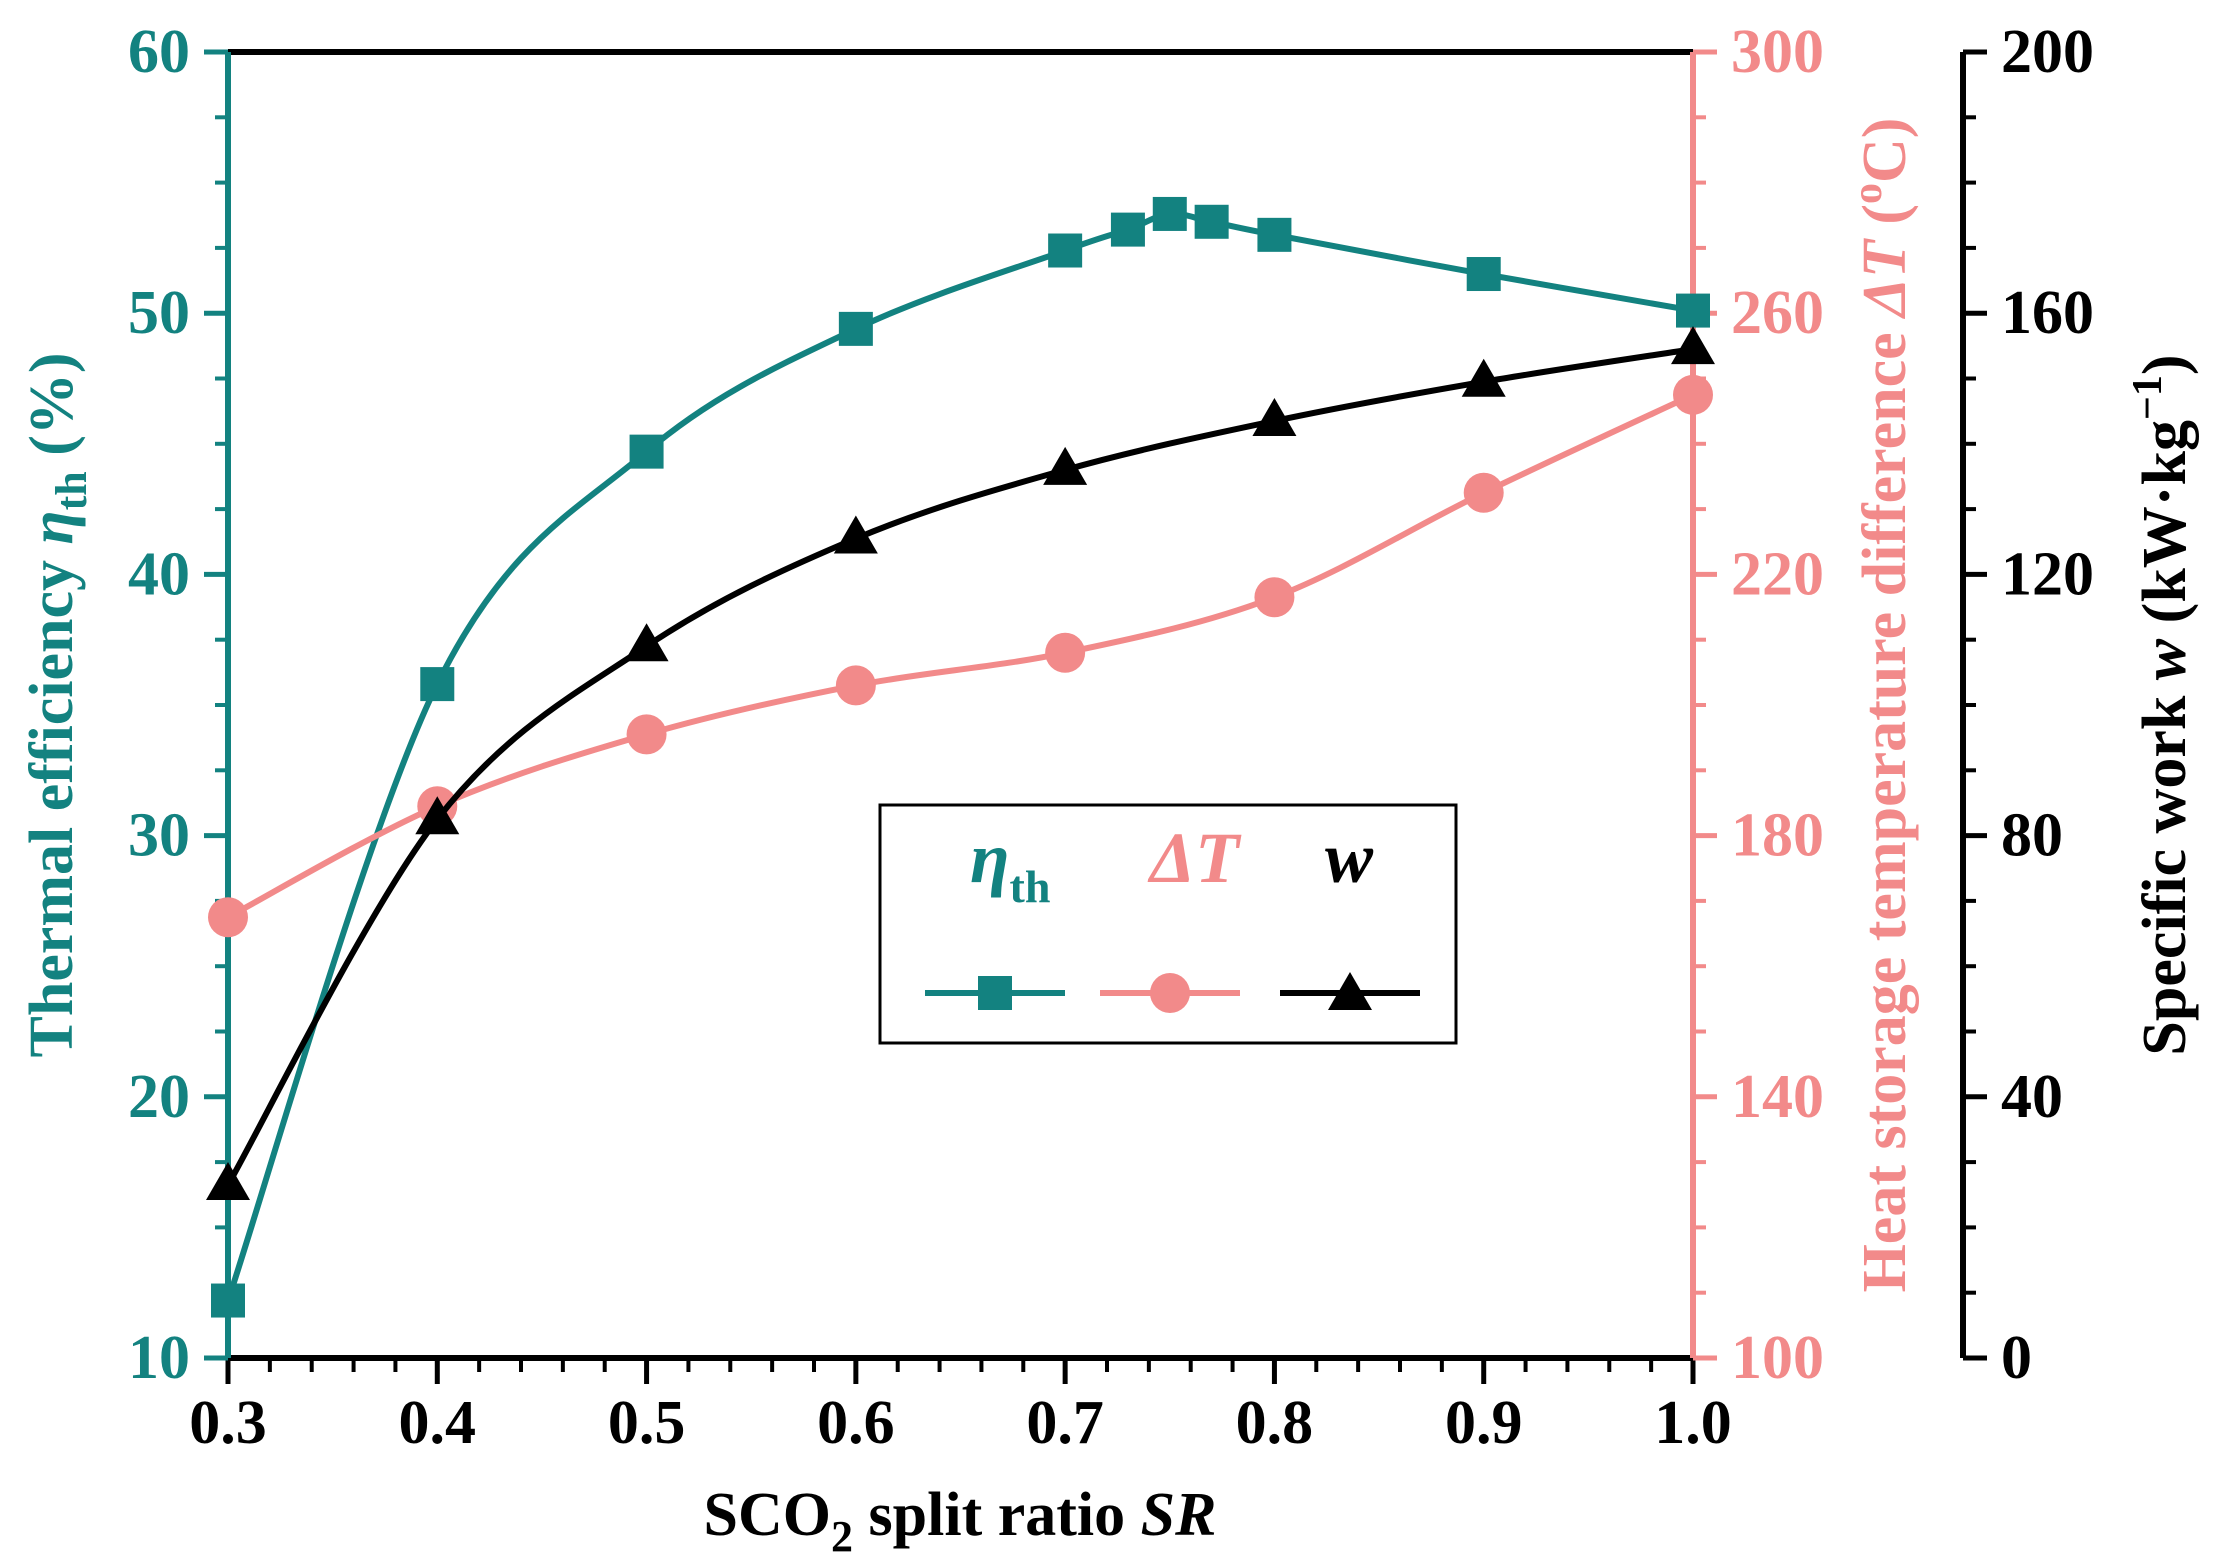 Image resolution: width=2216 pixels, height=1566 pixels. I want to click on x-tick-label: 0.5, so click(647, 1423).